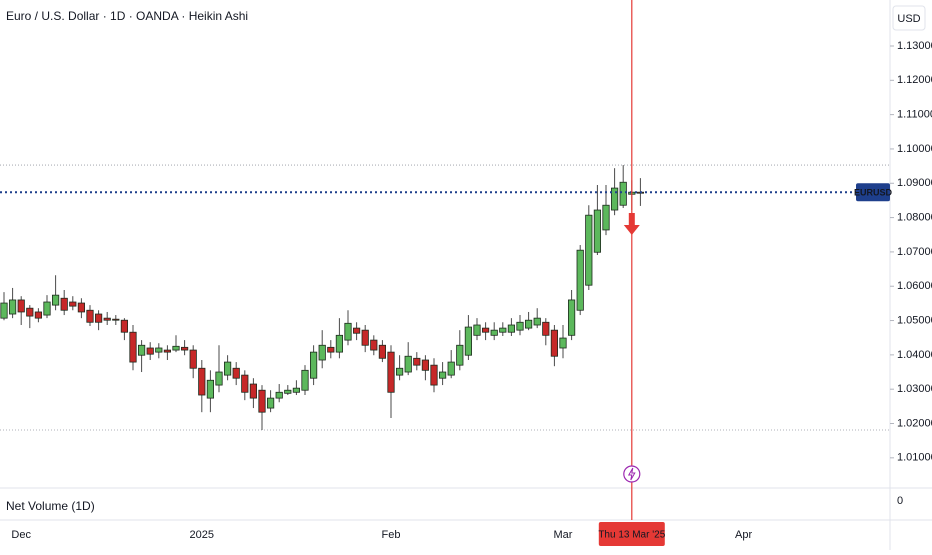 This screenshot has height=555, width=932. What do you see at coordinates (914, 320) in the screenshot?
I see `y-tick-label: 1.05000` at bounding box center [914, 320].